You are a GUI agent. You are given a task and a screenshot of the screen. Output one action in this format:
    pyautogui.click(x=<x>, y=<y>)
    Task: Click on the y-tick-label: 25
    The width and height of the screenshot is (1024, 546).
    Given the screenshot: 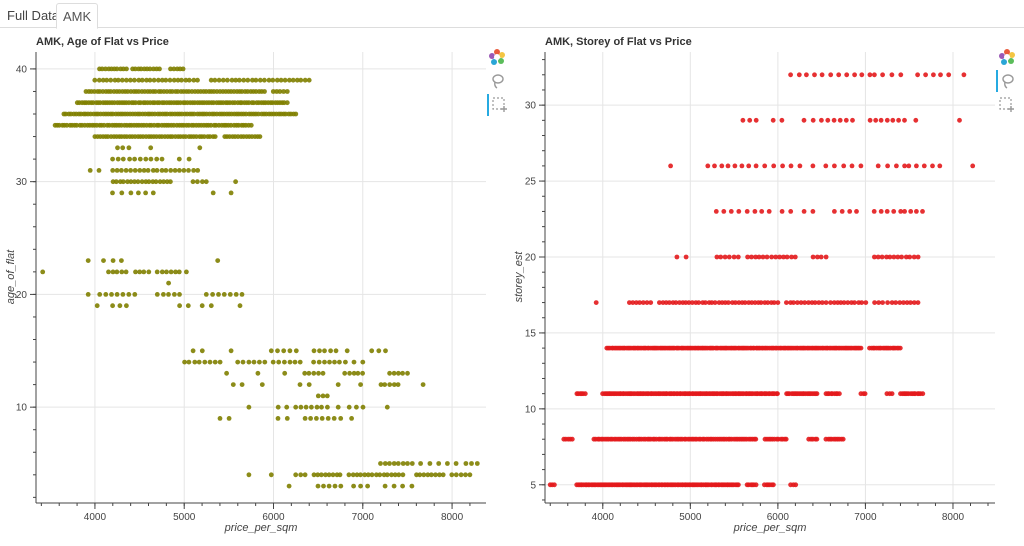 What is the action you would take?
    pyautogui.click(x=531, y=182)
    